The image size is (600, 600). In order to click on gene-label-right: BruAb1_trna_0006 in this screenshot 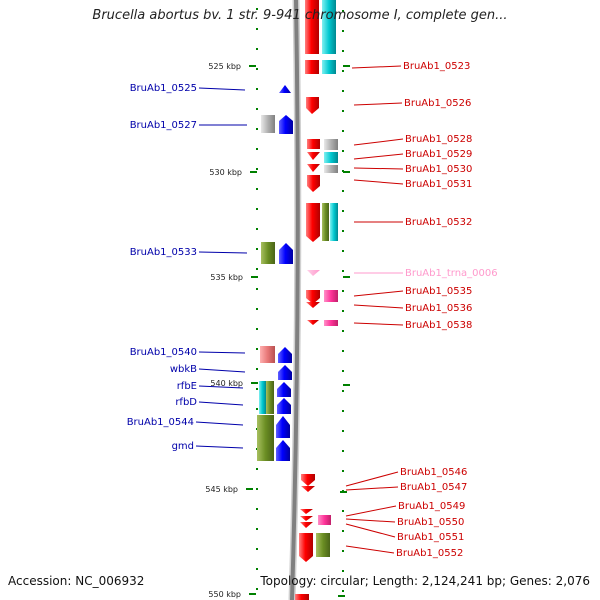, I will do `click(451, 273)`.